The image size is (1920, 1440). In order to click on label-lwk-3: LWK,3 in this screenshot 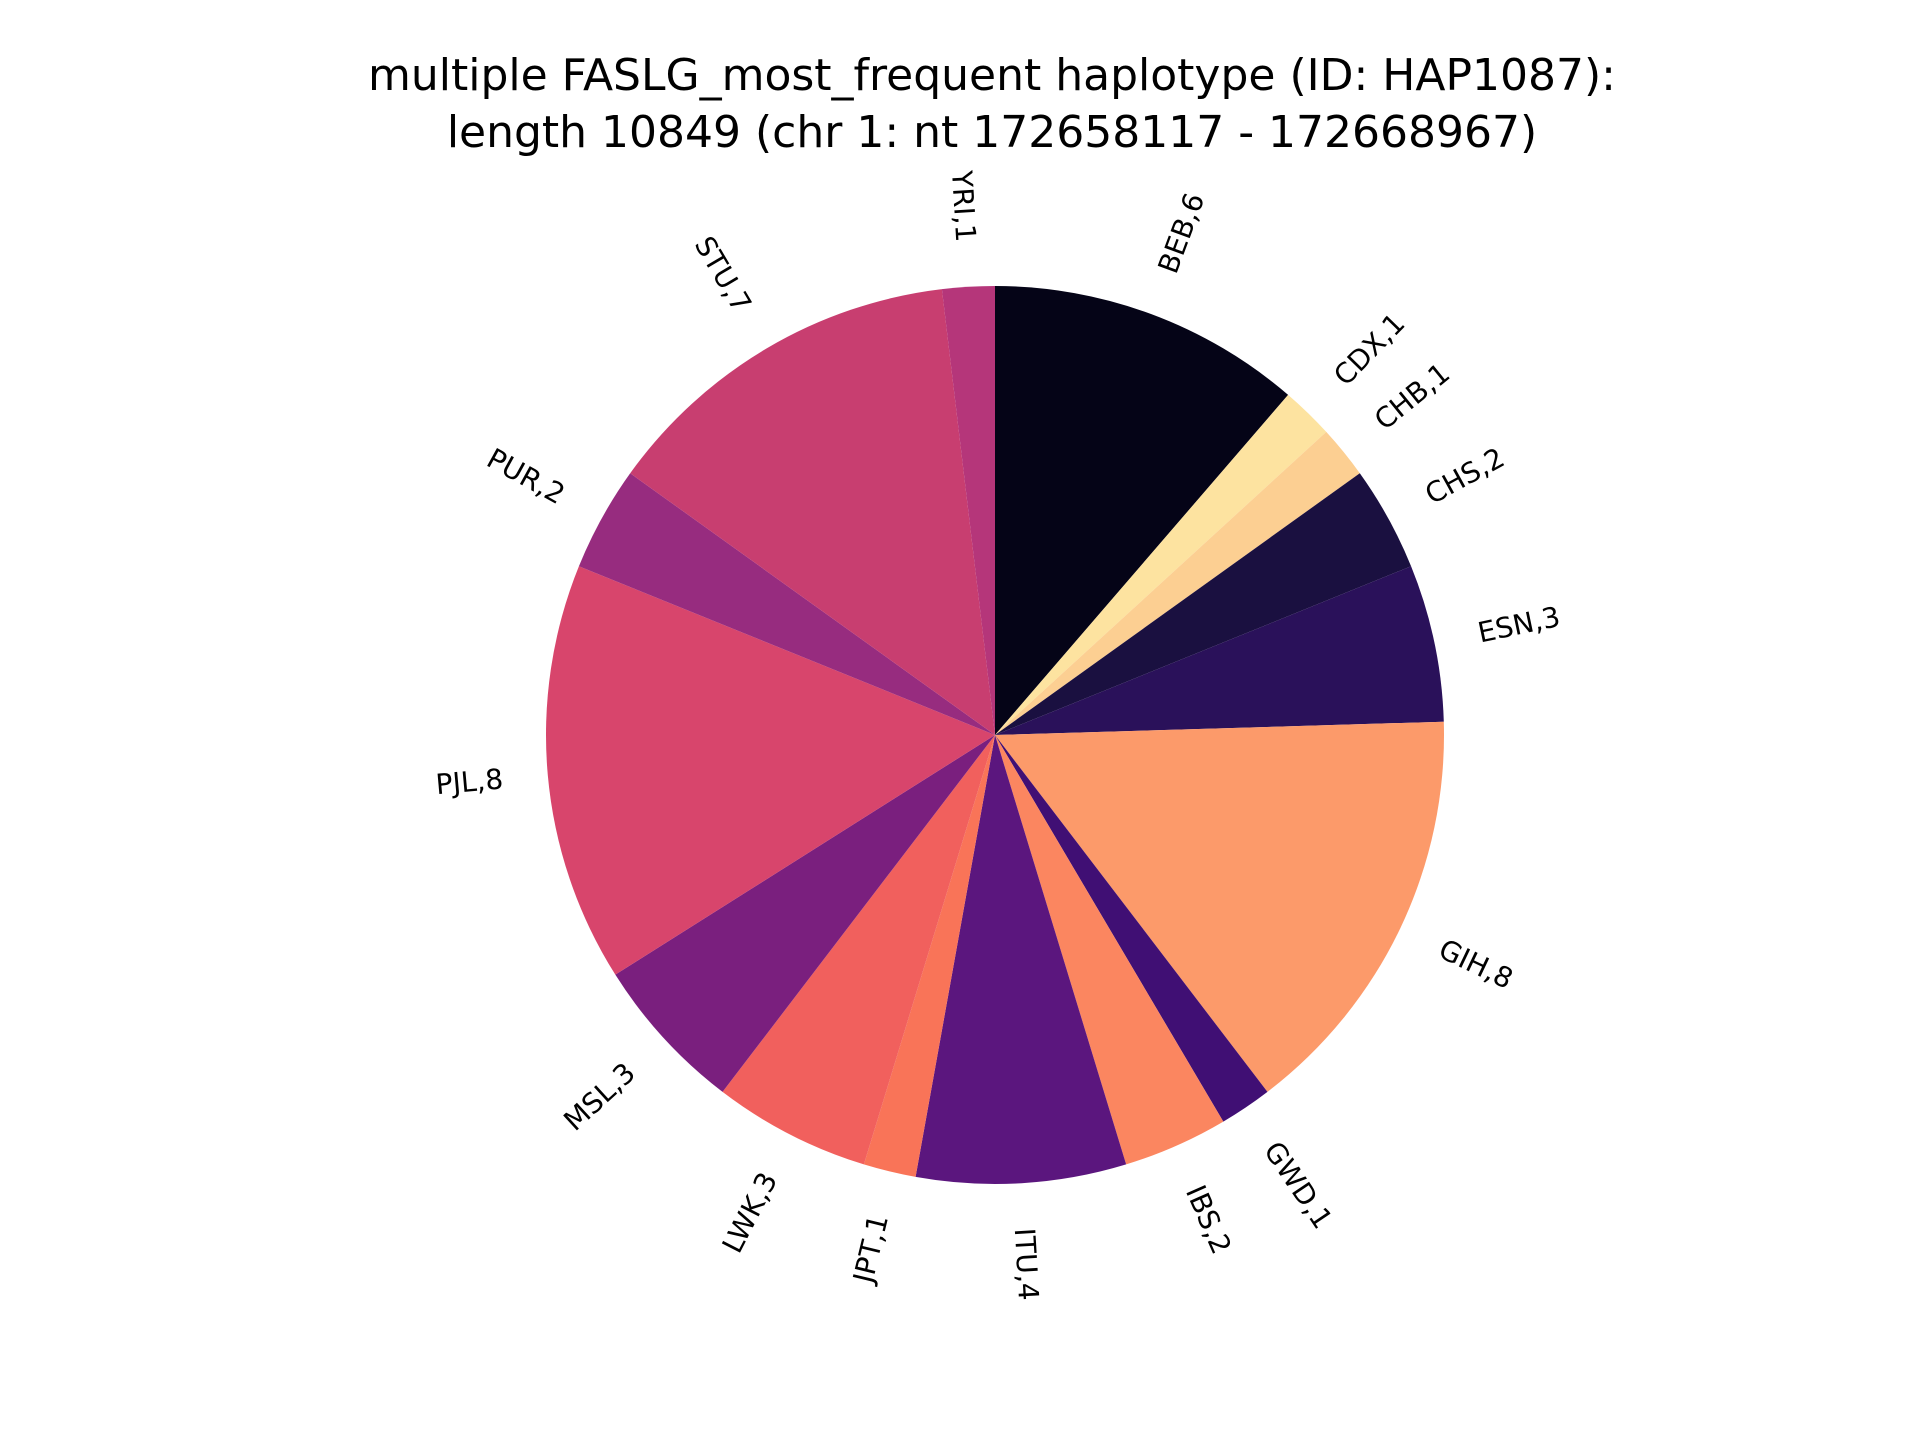, I will do `click(750, 1212)`.